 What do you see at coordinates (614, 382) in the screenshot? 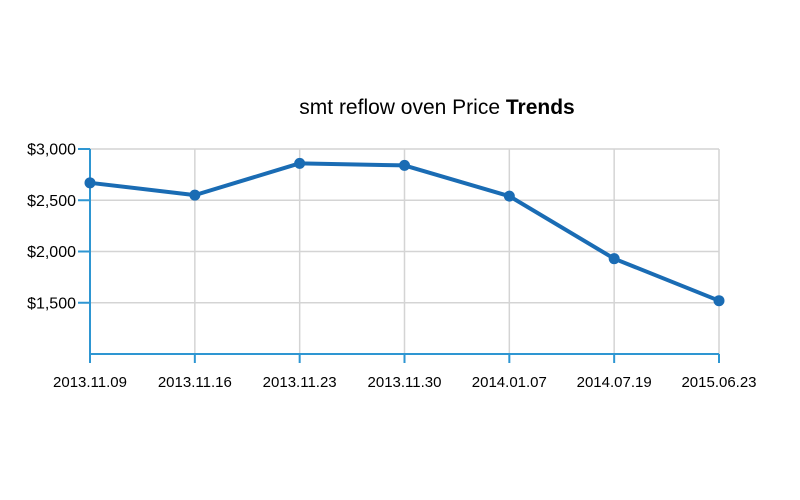
I see `x-axis-label: 2014.07.19` at bounding box center [614, 382].